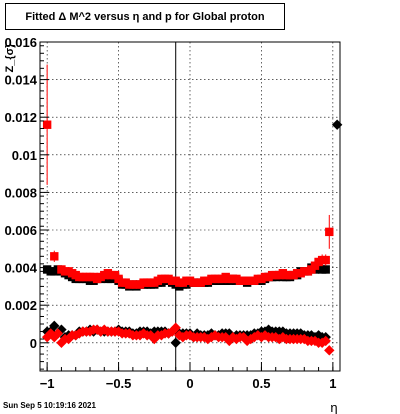 The image size is (400, 414). What do you see at coordinates (26, 202) in the screenshot?
I see `y-axis: 0 0.002 0.004 0.006 0.008 0.01 0.012 0.014 0.016` at bounding box center [26, 202].